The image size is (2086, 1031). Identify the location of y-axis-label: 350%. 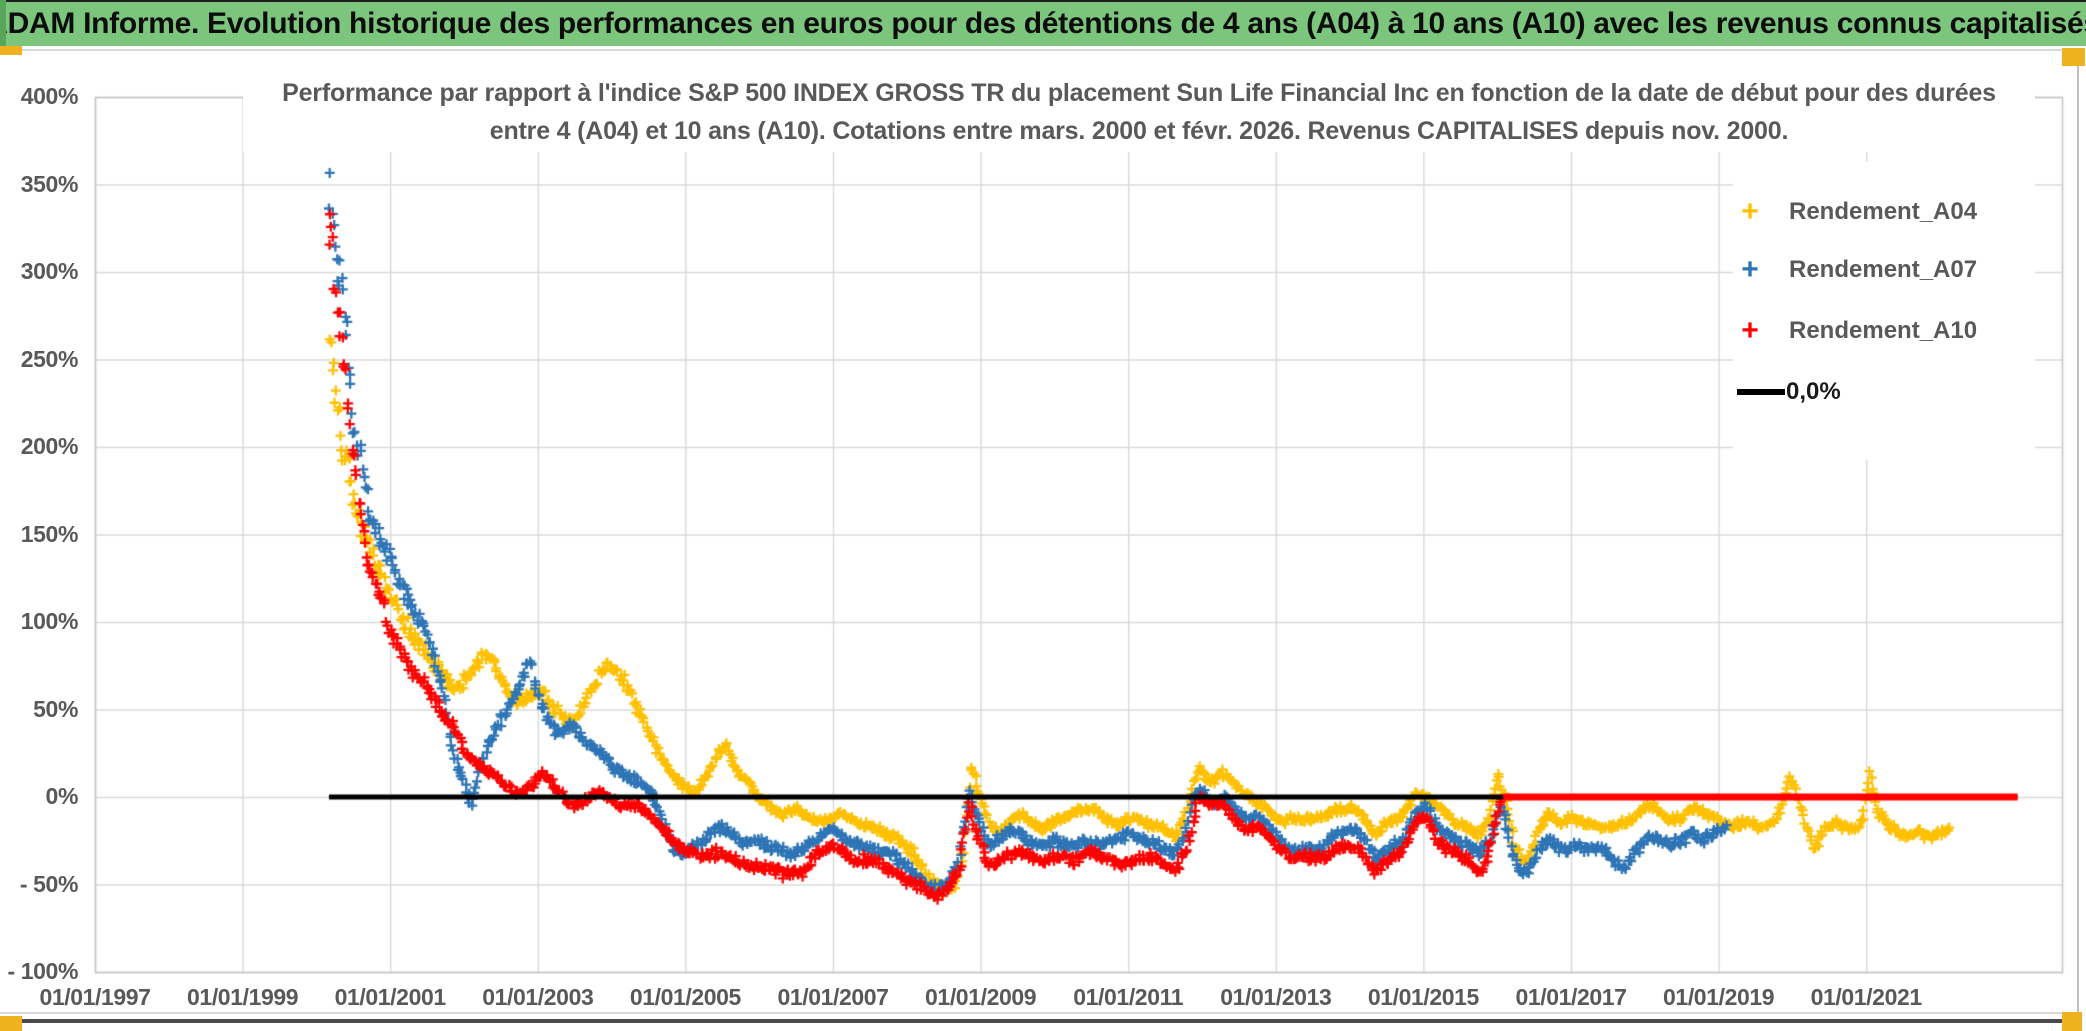
(49, 183).